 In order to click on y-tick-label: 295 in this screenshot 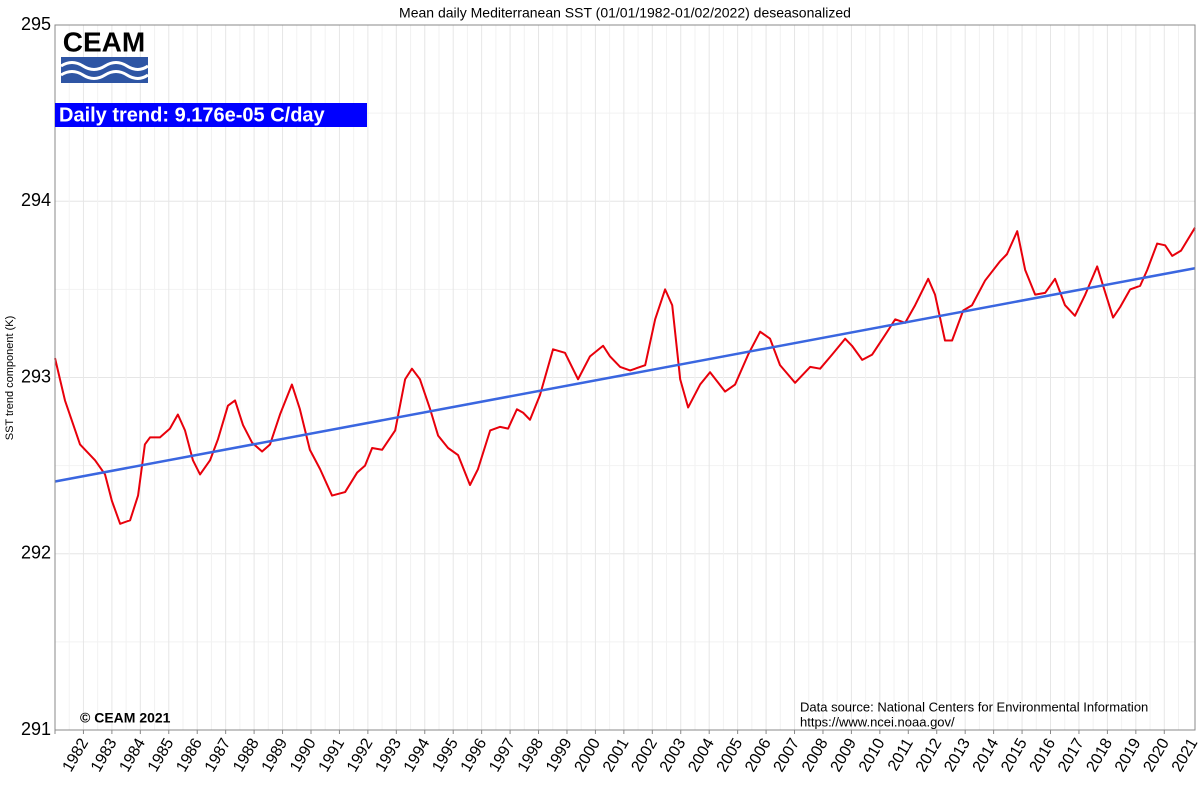, I will do `click(36, 24)`.